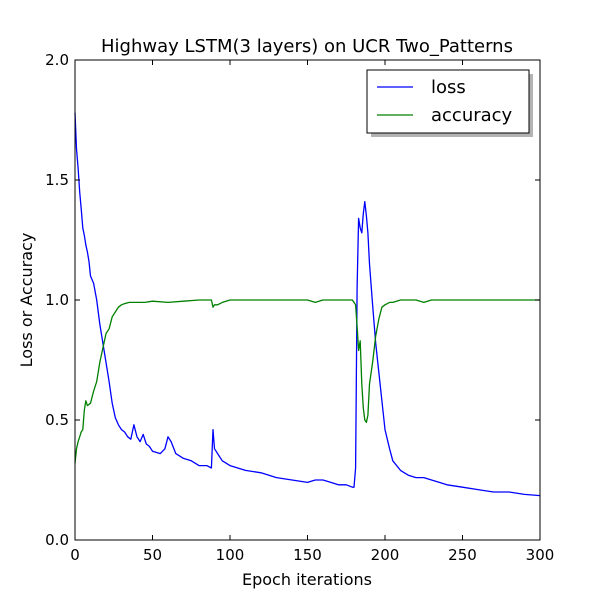 This screenshot has height=600, width=600. I want to click on x-tick-label: 250, so click(462, 555).